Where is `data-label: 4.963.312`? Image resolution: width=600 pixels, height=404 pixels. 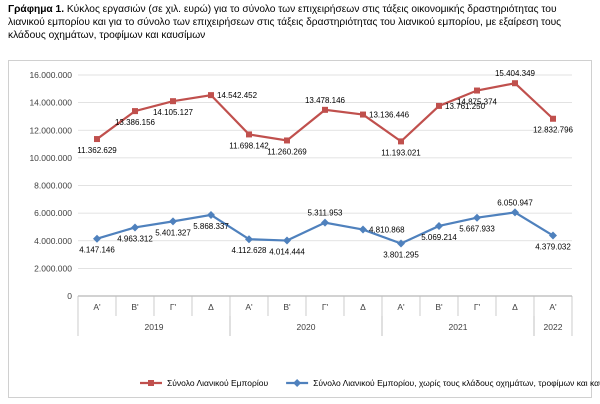 data-label: 4.963.312 is located at coordinates (135, 238).